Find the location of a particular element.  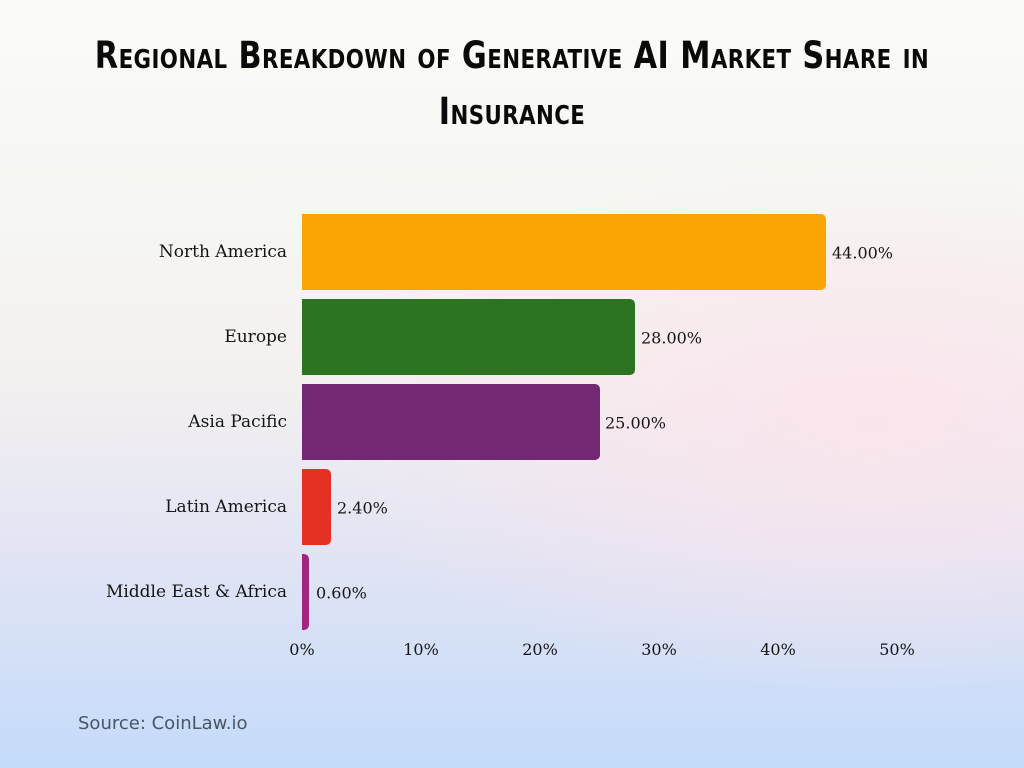

bar-europe is located at coordinates (468, 337).